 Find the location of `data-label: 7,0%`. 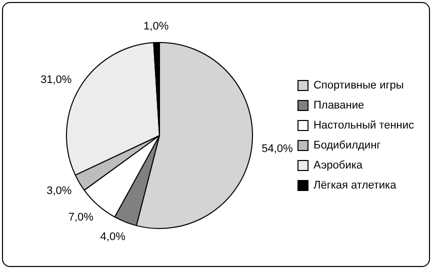

data-label: 7,0% is located at coordinates (81, 217).